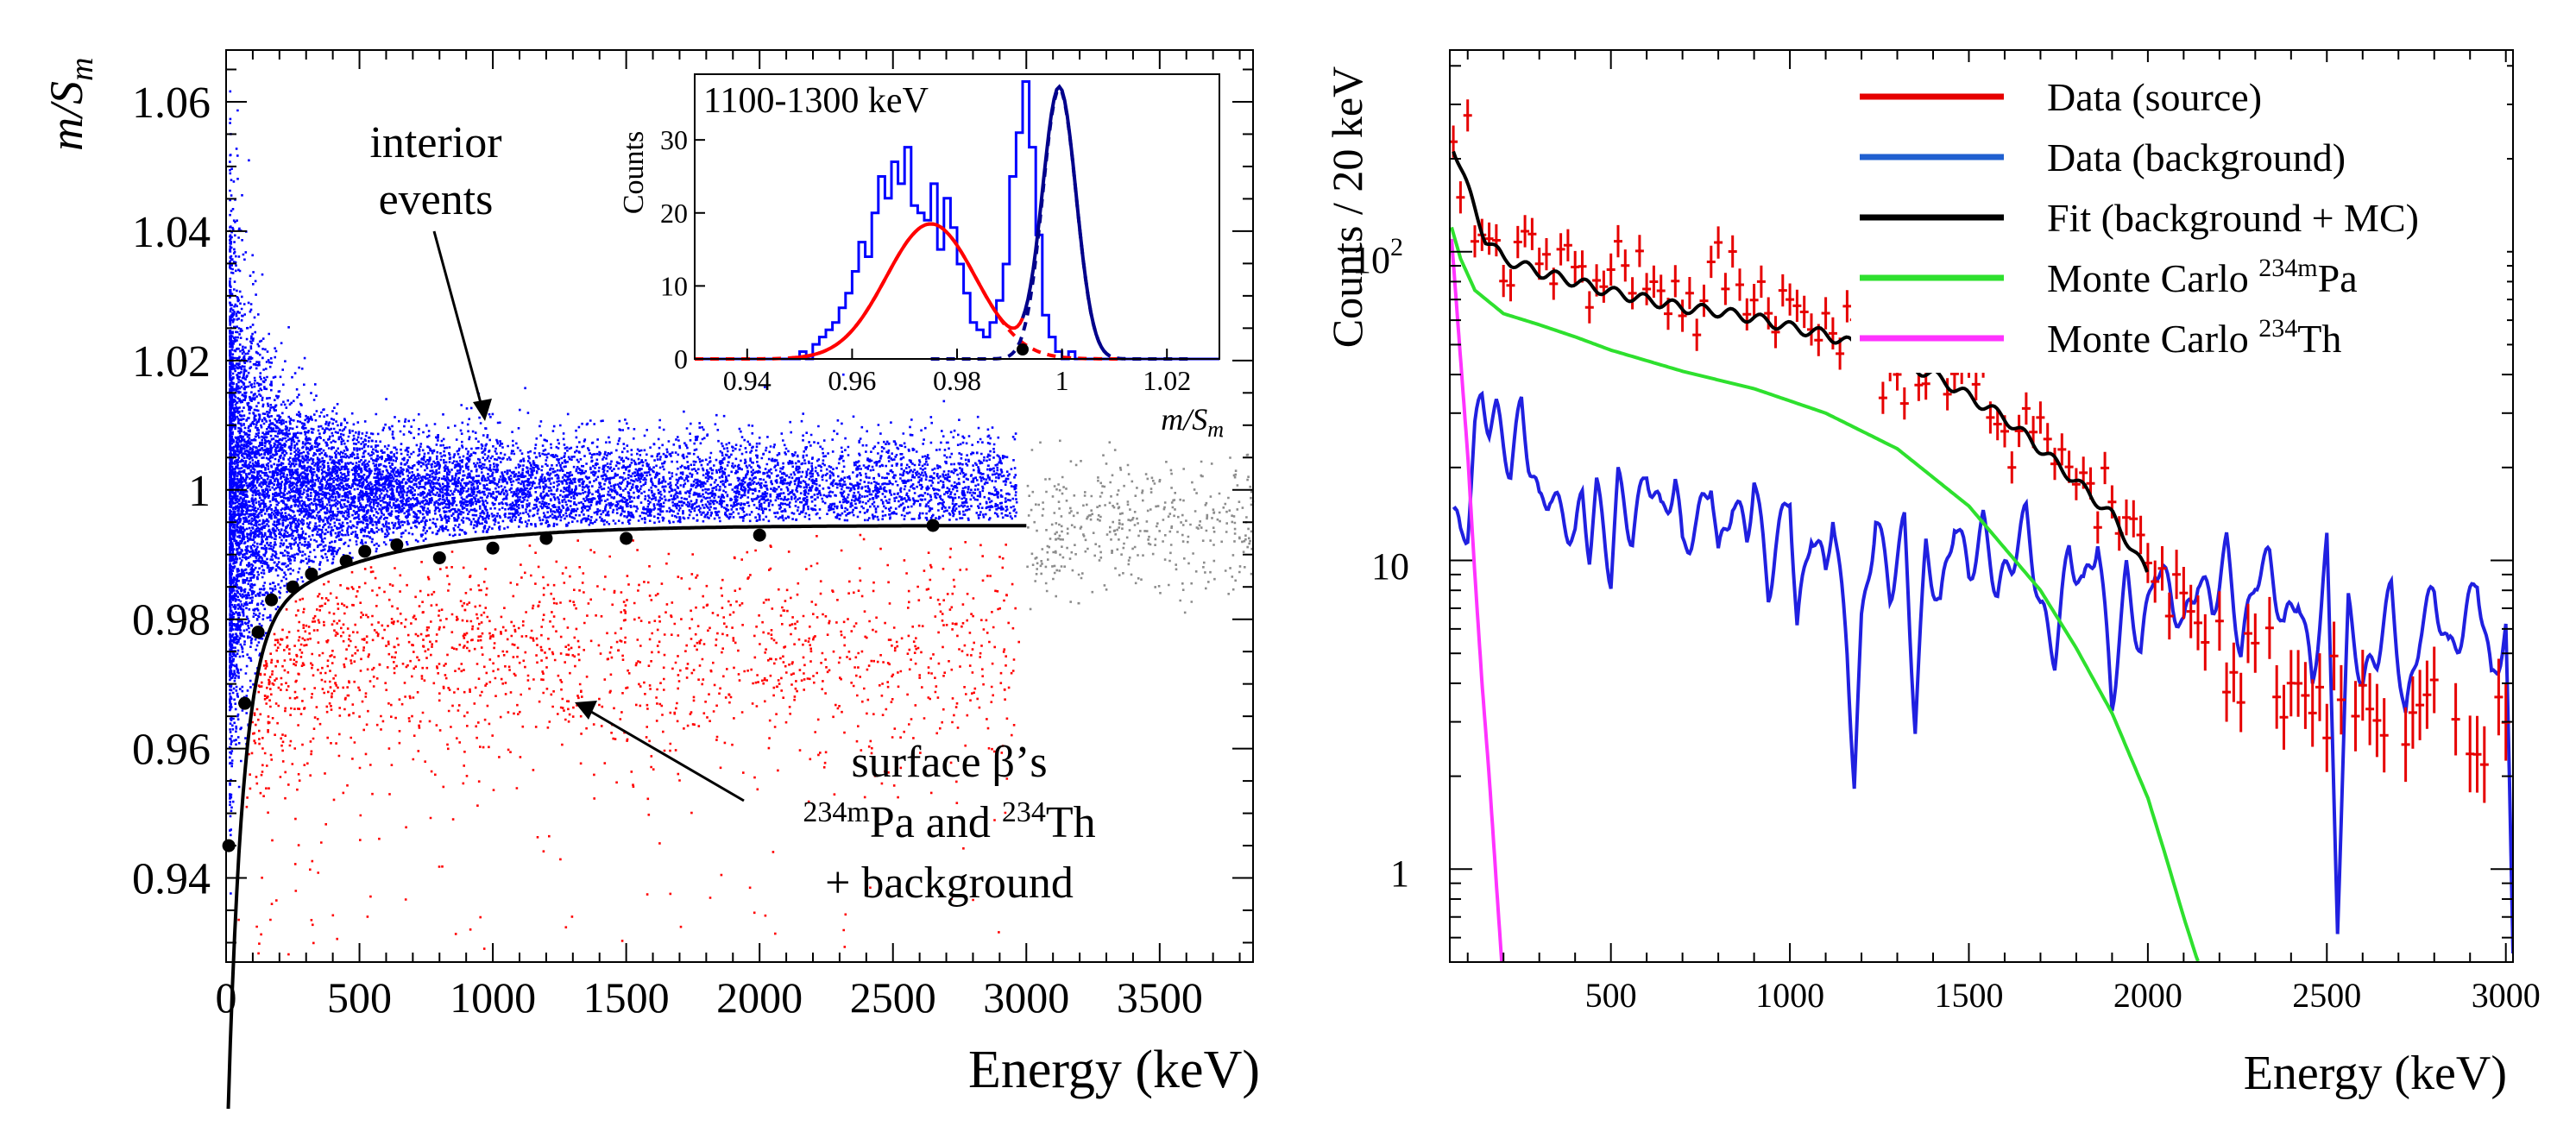 Image resolution: width=2576 pixels, height=1126 pixels. What do you see at coordinates (1167, 380) in the screenshot?
I see `inset-x-tick-label: 1.02` at bounding box center [1167, 380].